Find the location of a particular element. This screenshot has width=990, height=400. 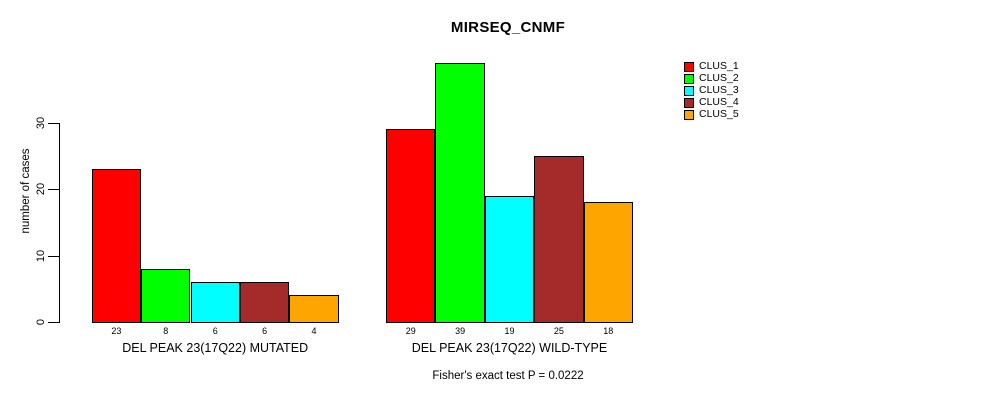

category-label: DEL PEAK 23(17Q22) WILD-TYPE is located at coordinates (509, 348).